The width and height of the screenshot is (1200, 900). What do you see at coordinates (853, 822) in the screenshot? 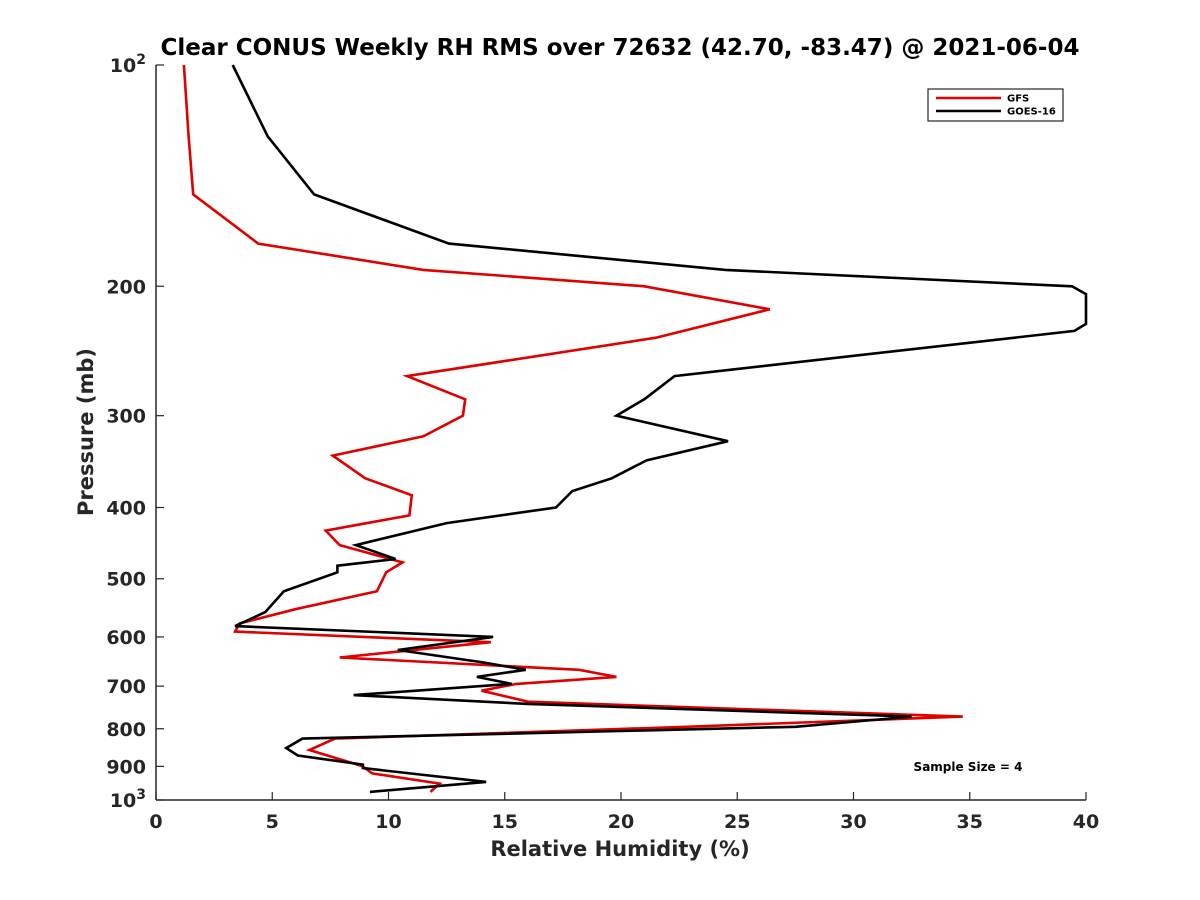
I see `x-tick-label: 30` at bounding box center [853, 822].